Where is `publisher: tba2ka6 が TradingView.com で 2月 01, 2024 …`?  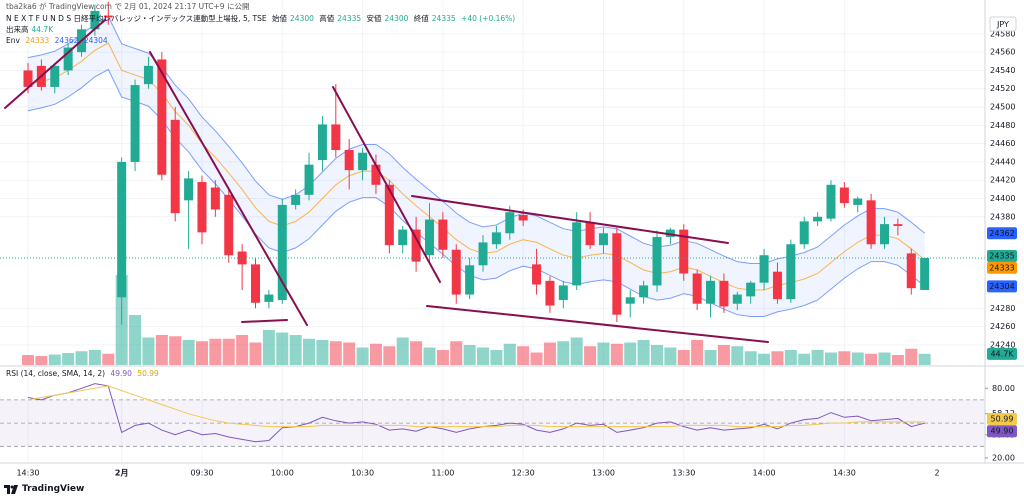 publisher: tba2ka6 が TradingView.com で 2月 01, 2024 … is located at coordinates (128, 6).